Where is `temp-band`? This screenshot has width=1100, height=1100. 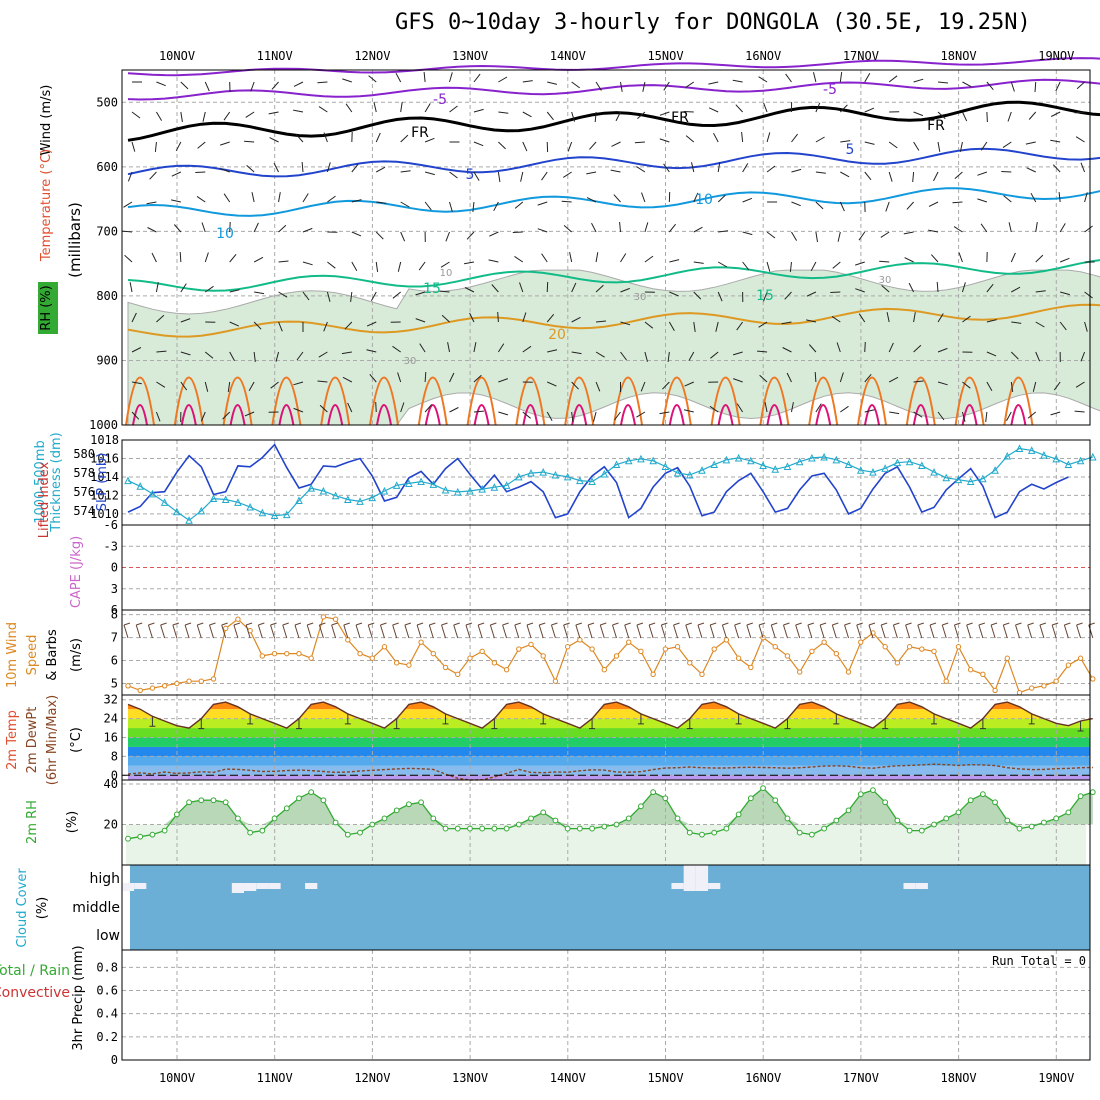
temp-band is located at coordinates (609, 733).